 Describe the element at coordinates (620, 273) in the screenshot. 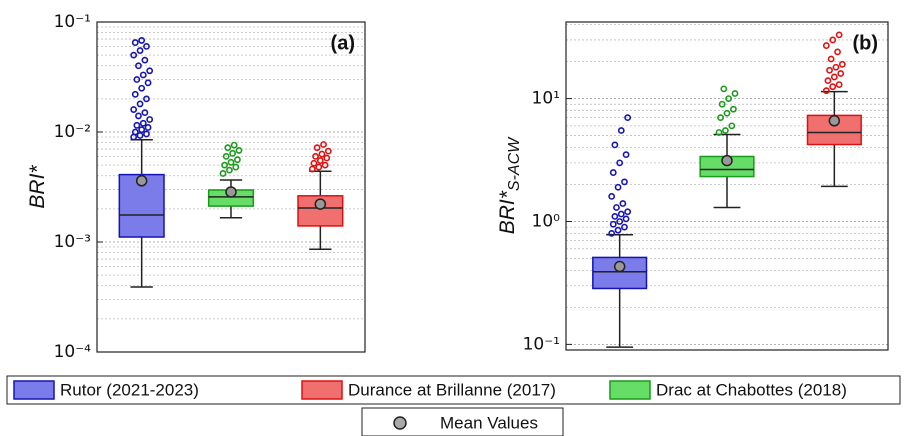

I see `box` at that location.